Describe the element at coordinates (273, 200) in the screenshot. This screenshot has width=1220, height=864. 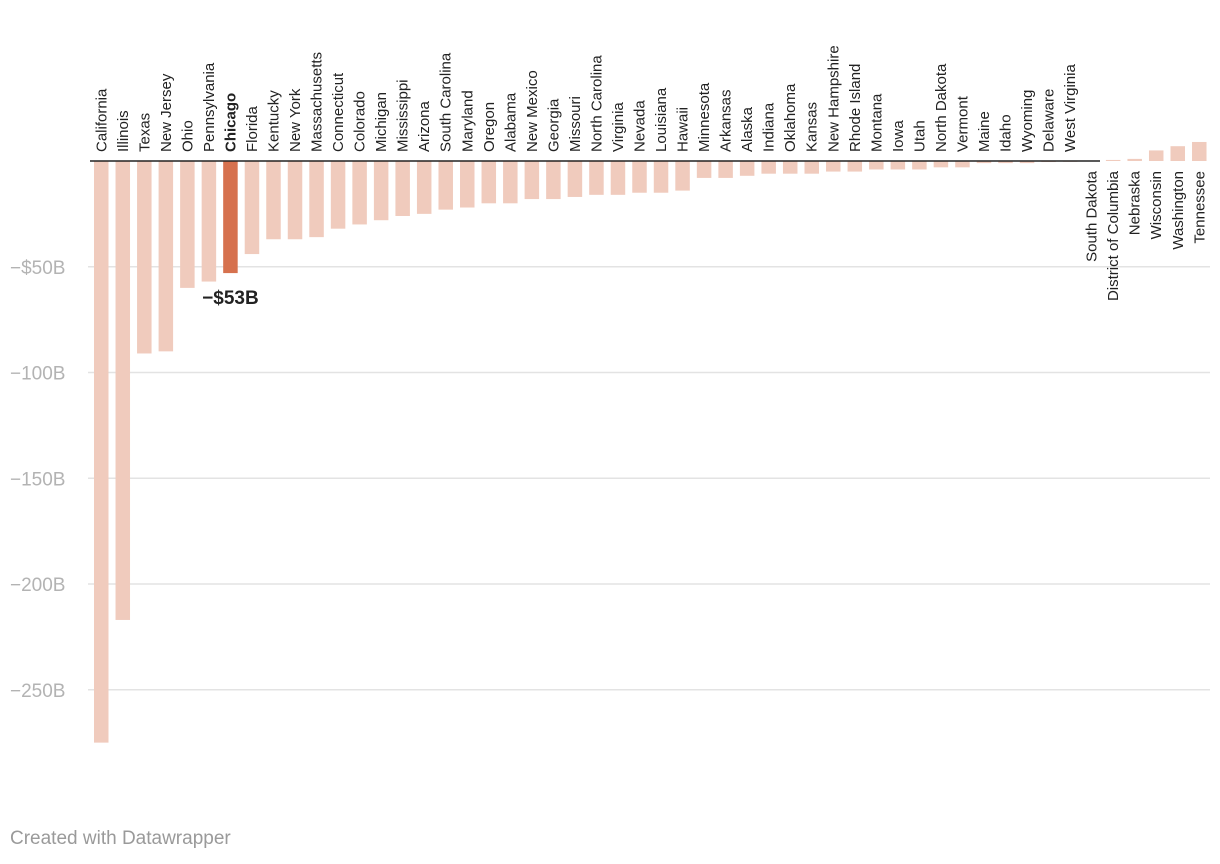
I see `bar-kentucky` at that location.